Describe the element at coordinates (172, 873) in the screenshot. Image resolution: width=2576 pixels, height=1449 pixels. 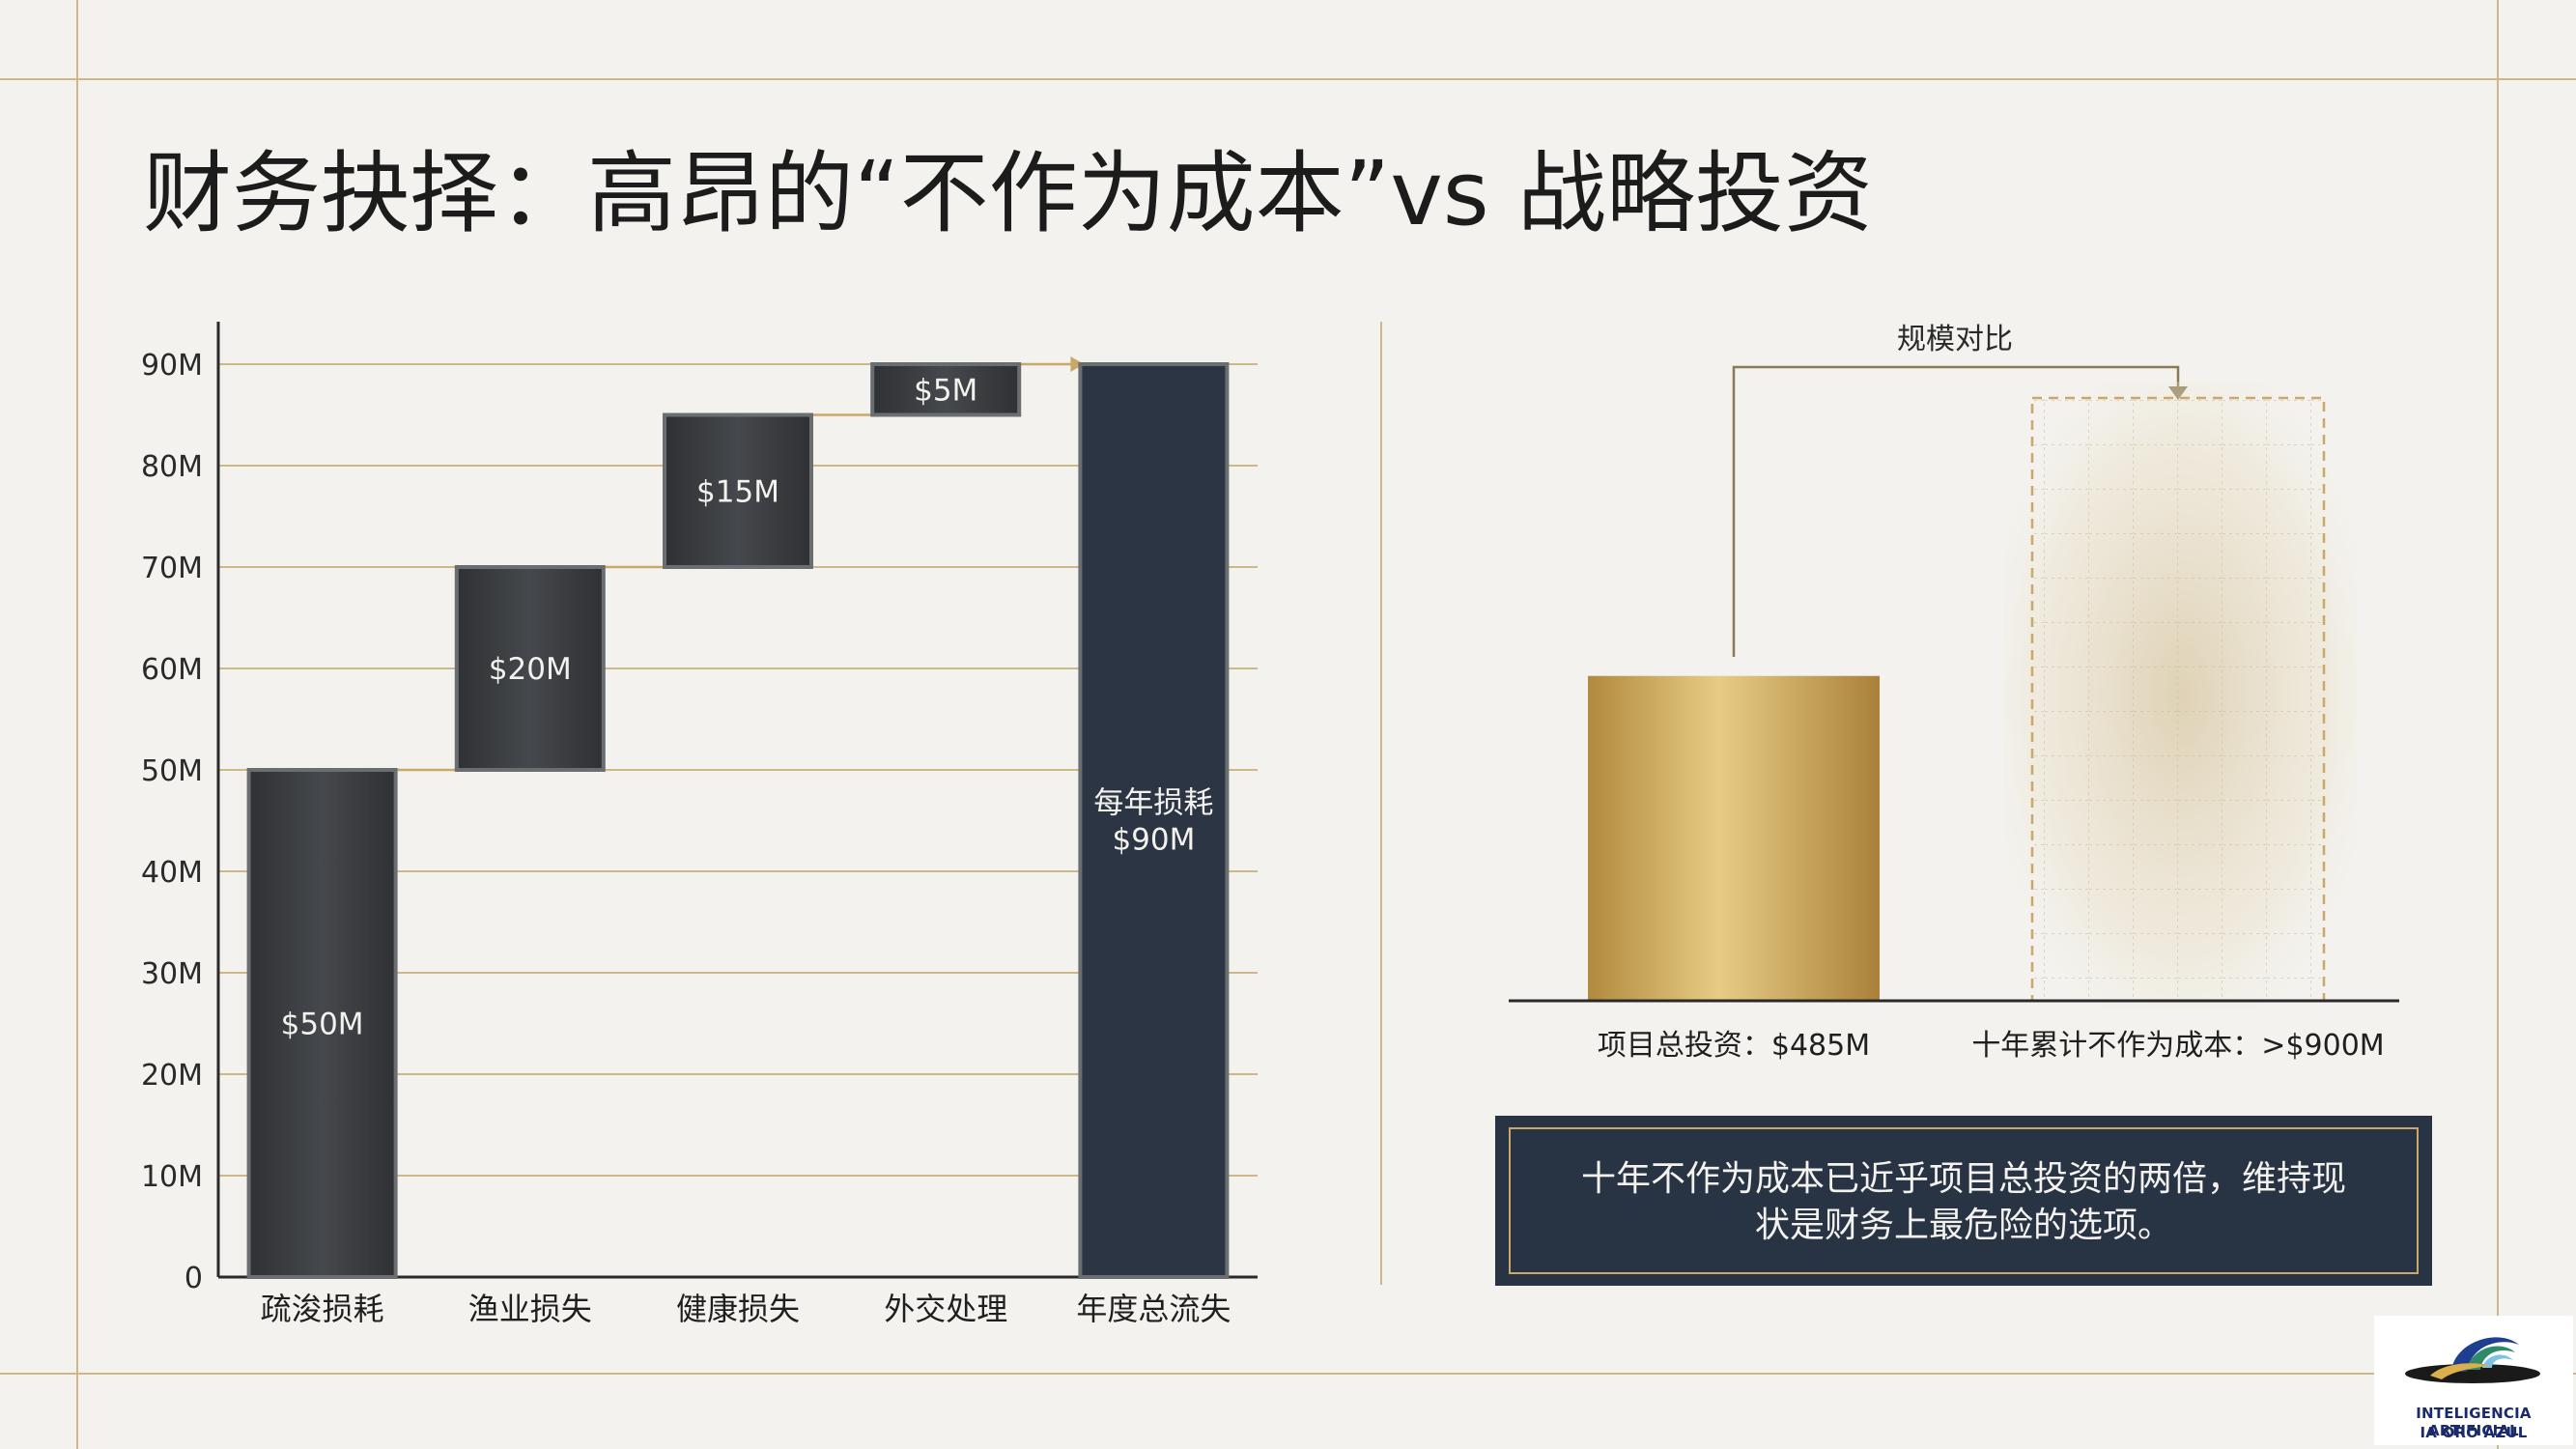
I see `y-tick-label: 40M` at that location.